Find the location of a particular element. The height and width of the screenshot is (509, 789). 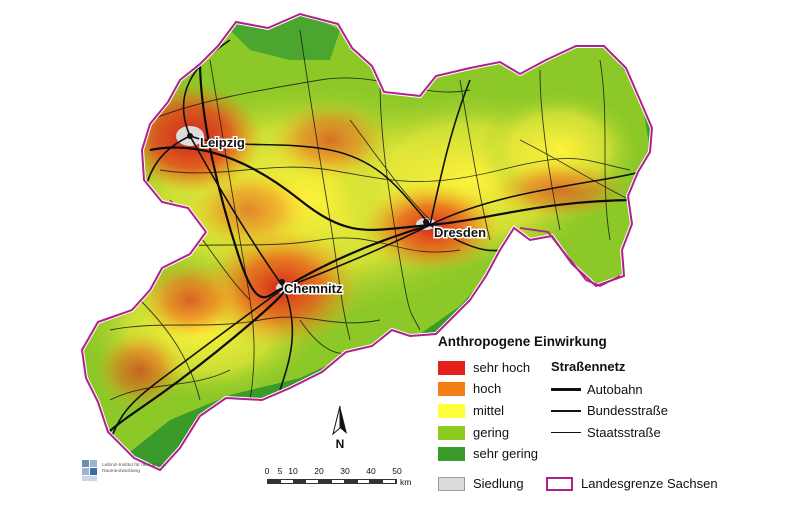

north-arrow-icon: N is located at coordinates (339, 428).